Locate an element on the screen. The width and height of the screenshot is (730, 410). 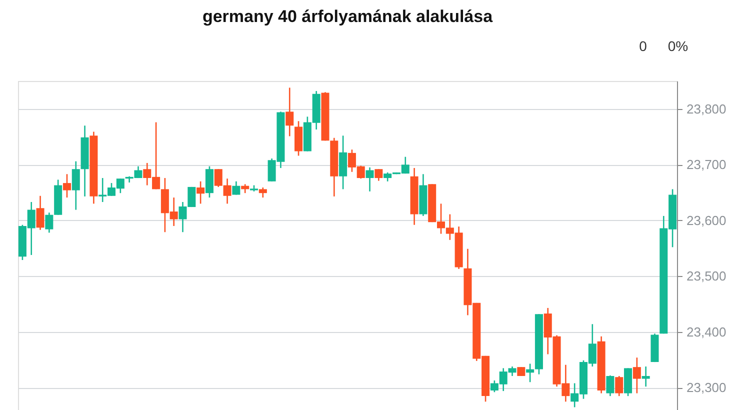
y-tick-label: 23,300 is located at coordinates (706, 388).